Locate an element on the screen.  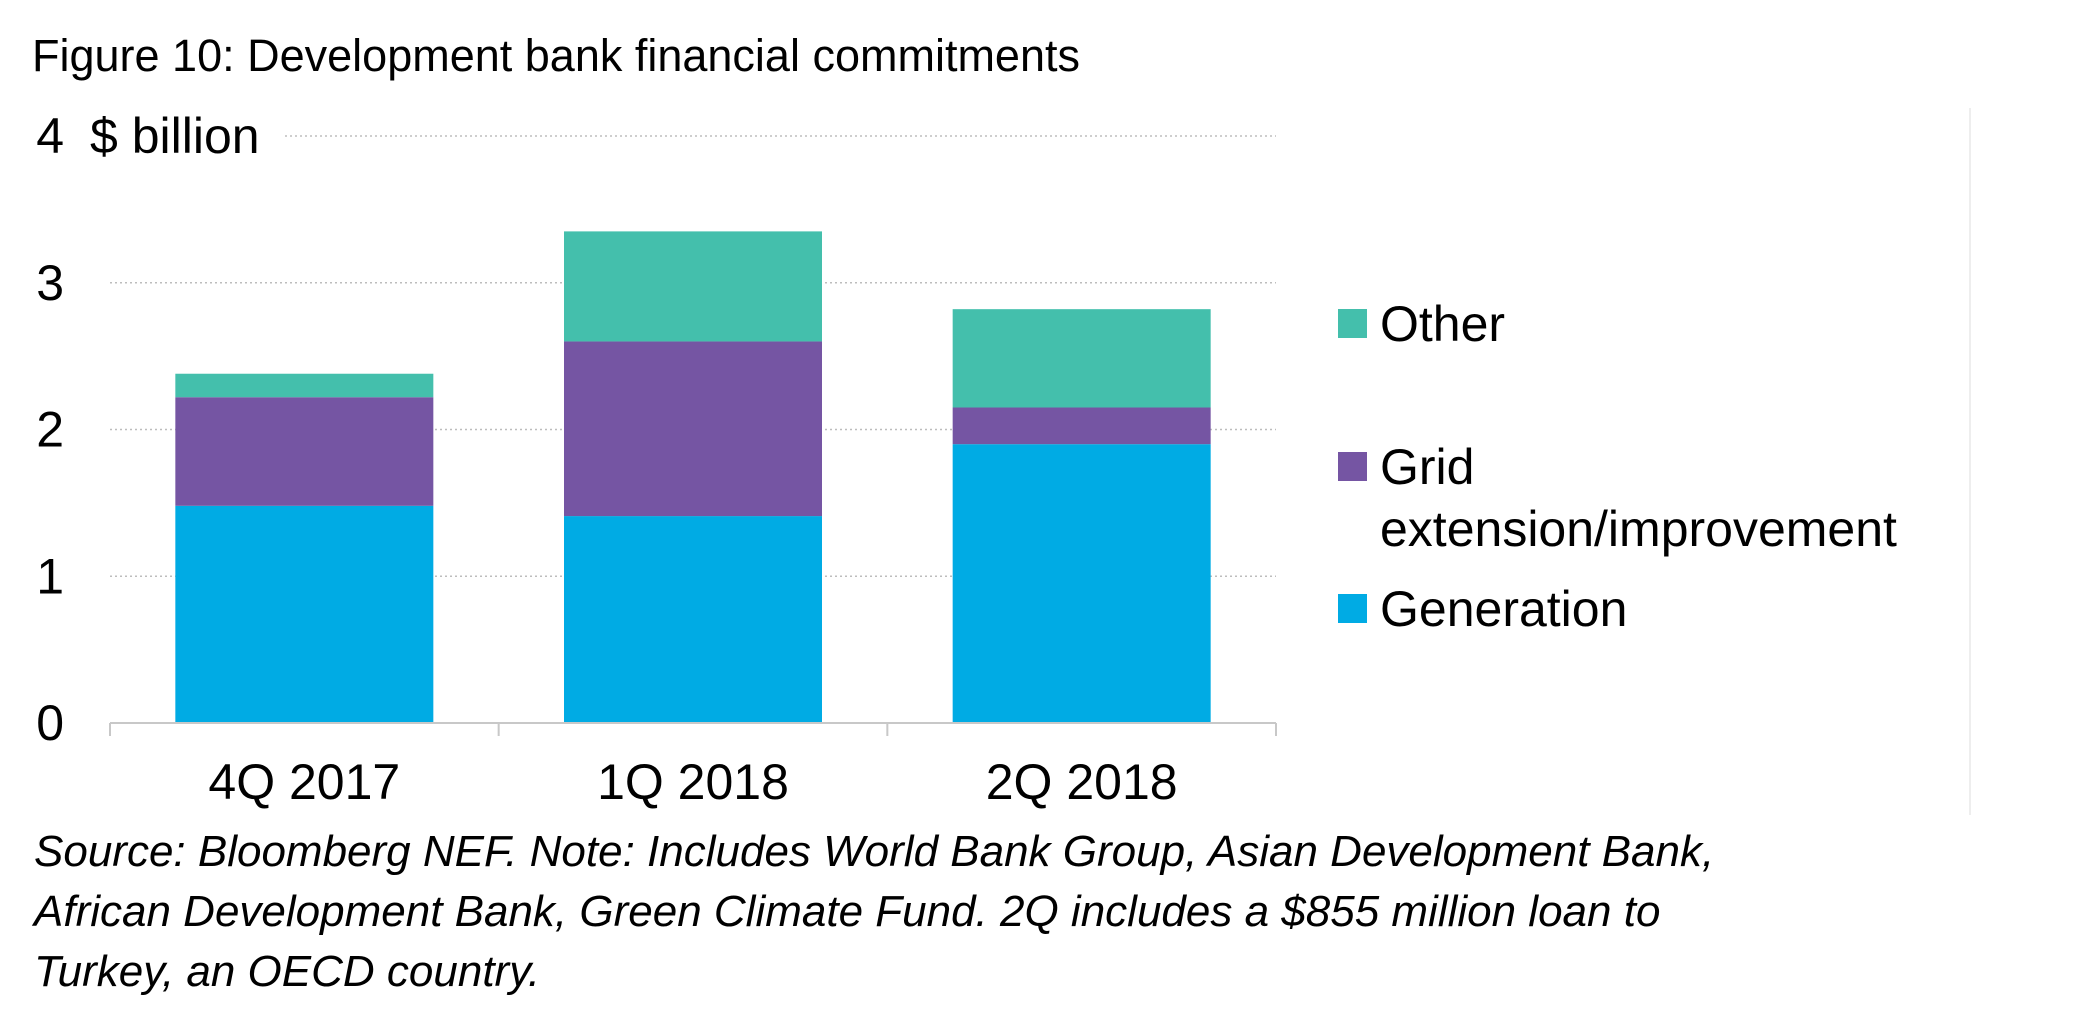
y-tick-label-3: 3 is located at coordinates (50, 283).